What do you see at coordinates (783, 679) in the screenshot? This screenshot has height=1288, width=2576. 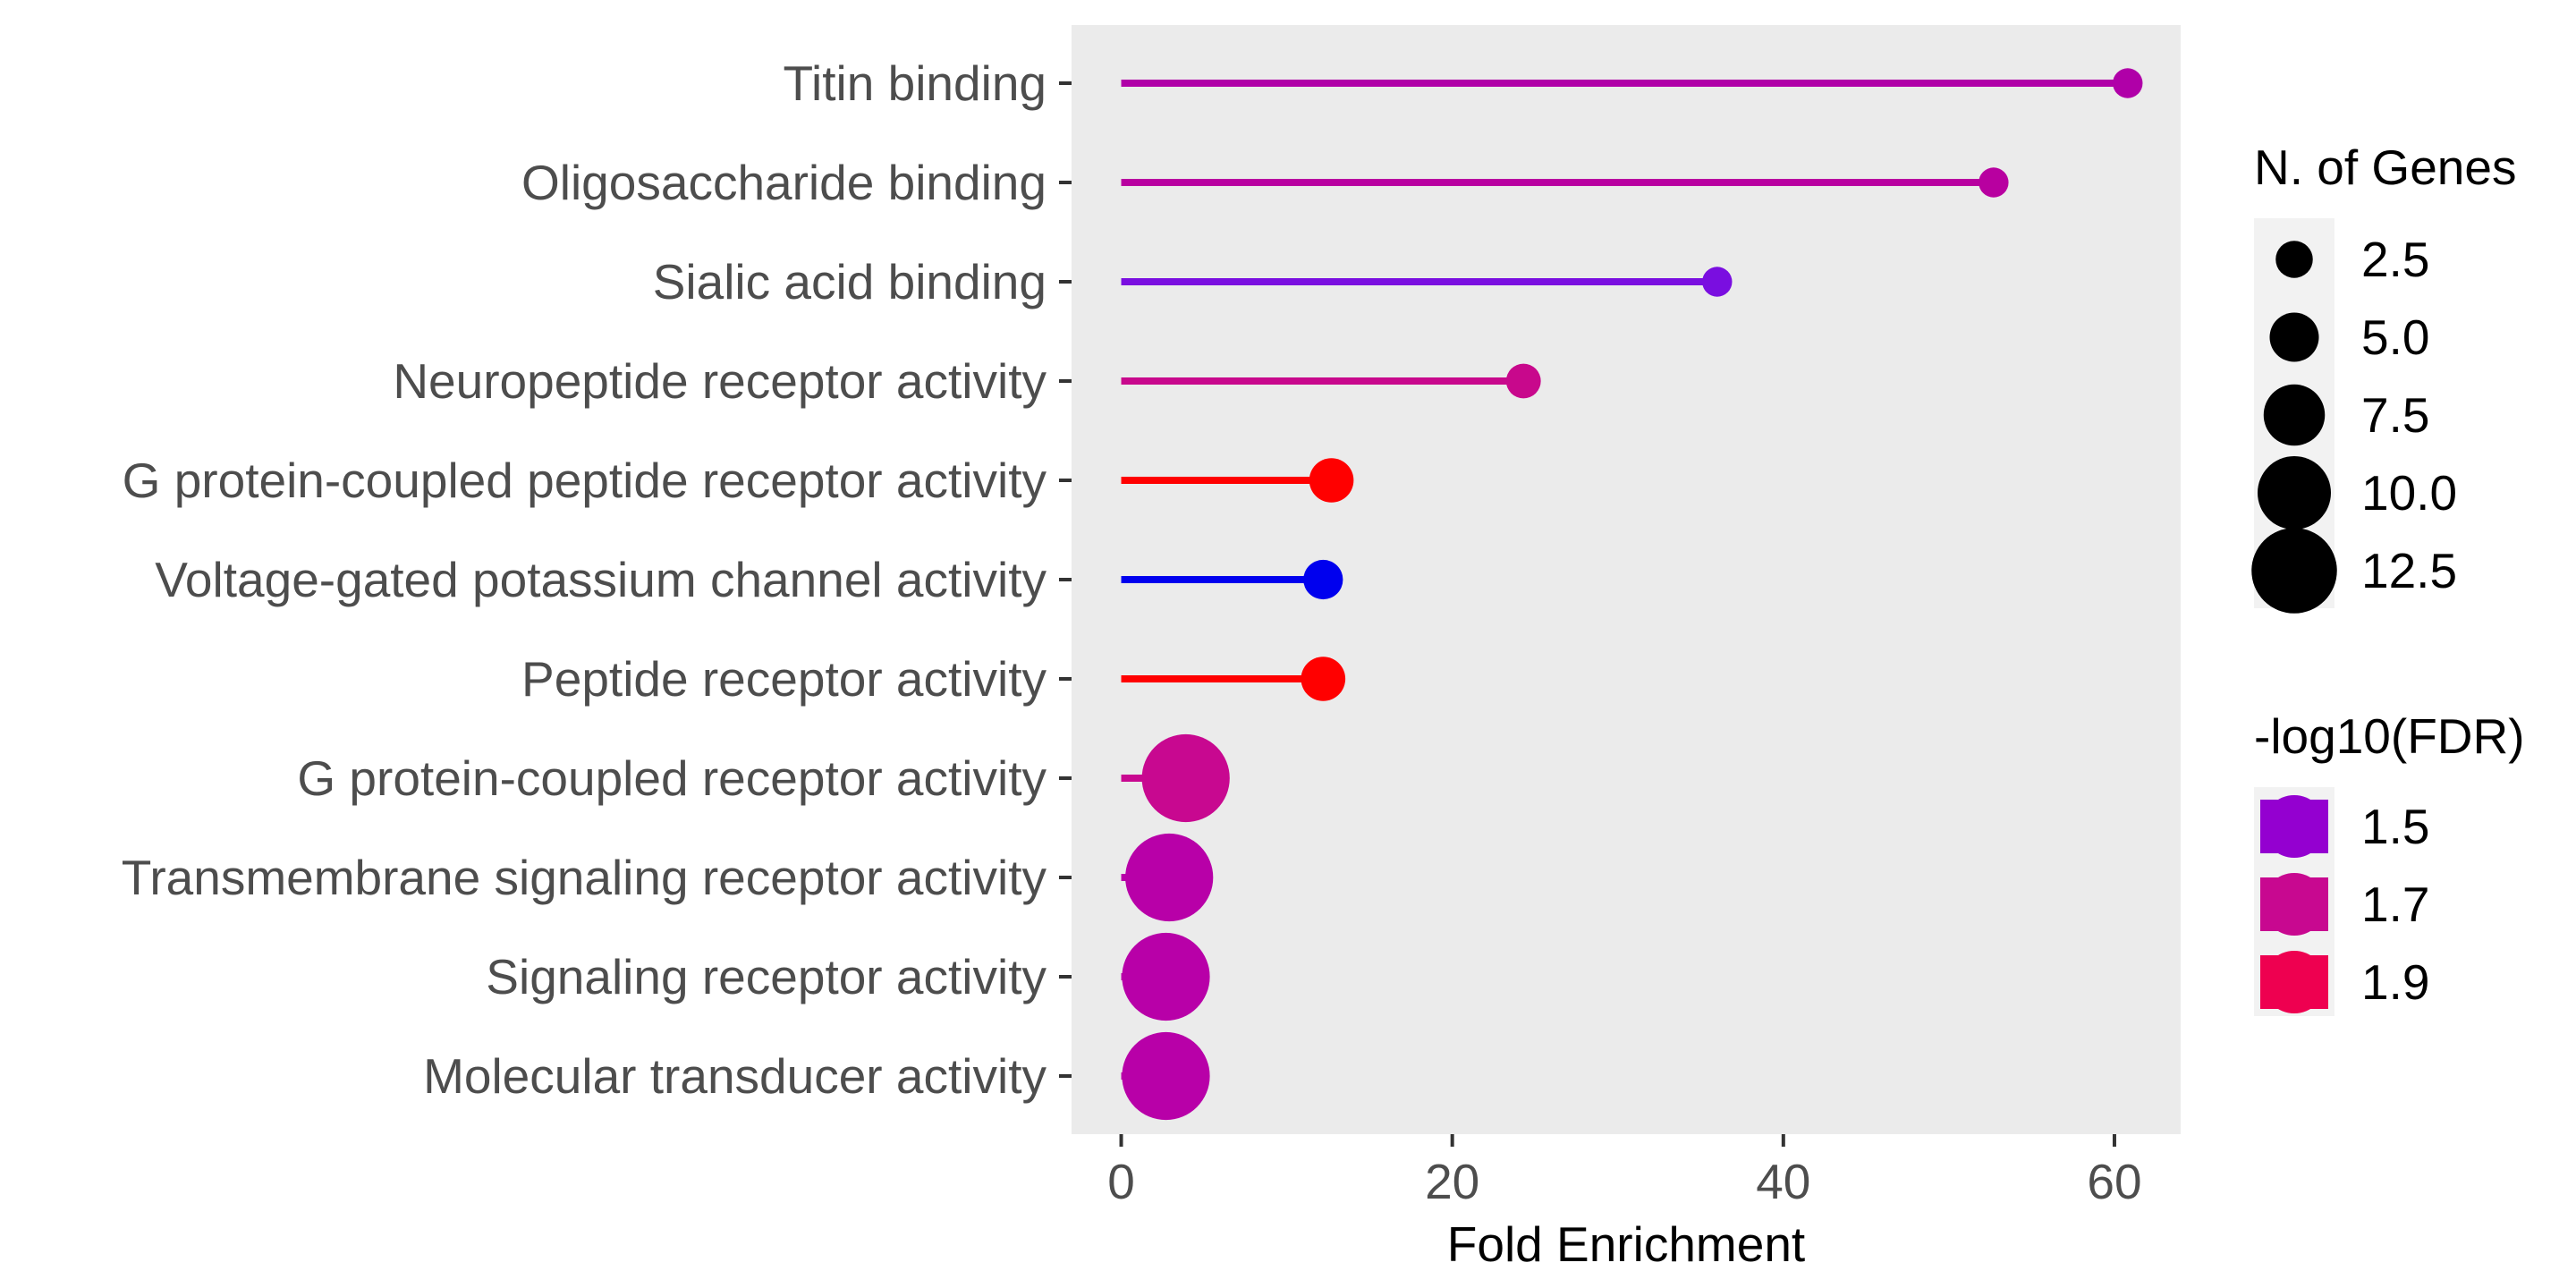 I see `y-category-label: Peptide receptor activity` at bounding box center [783, 679].